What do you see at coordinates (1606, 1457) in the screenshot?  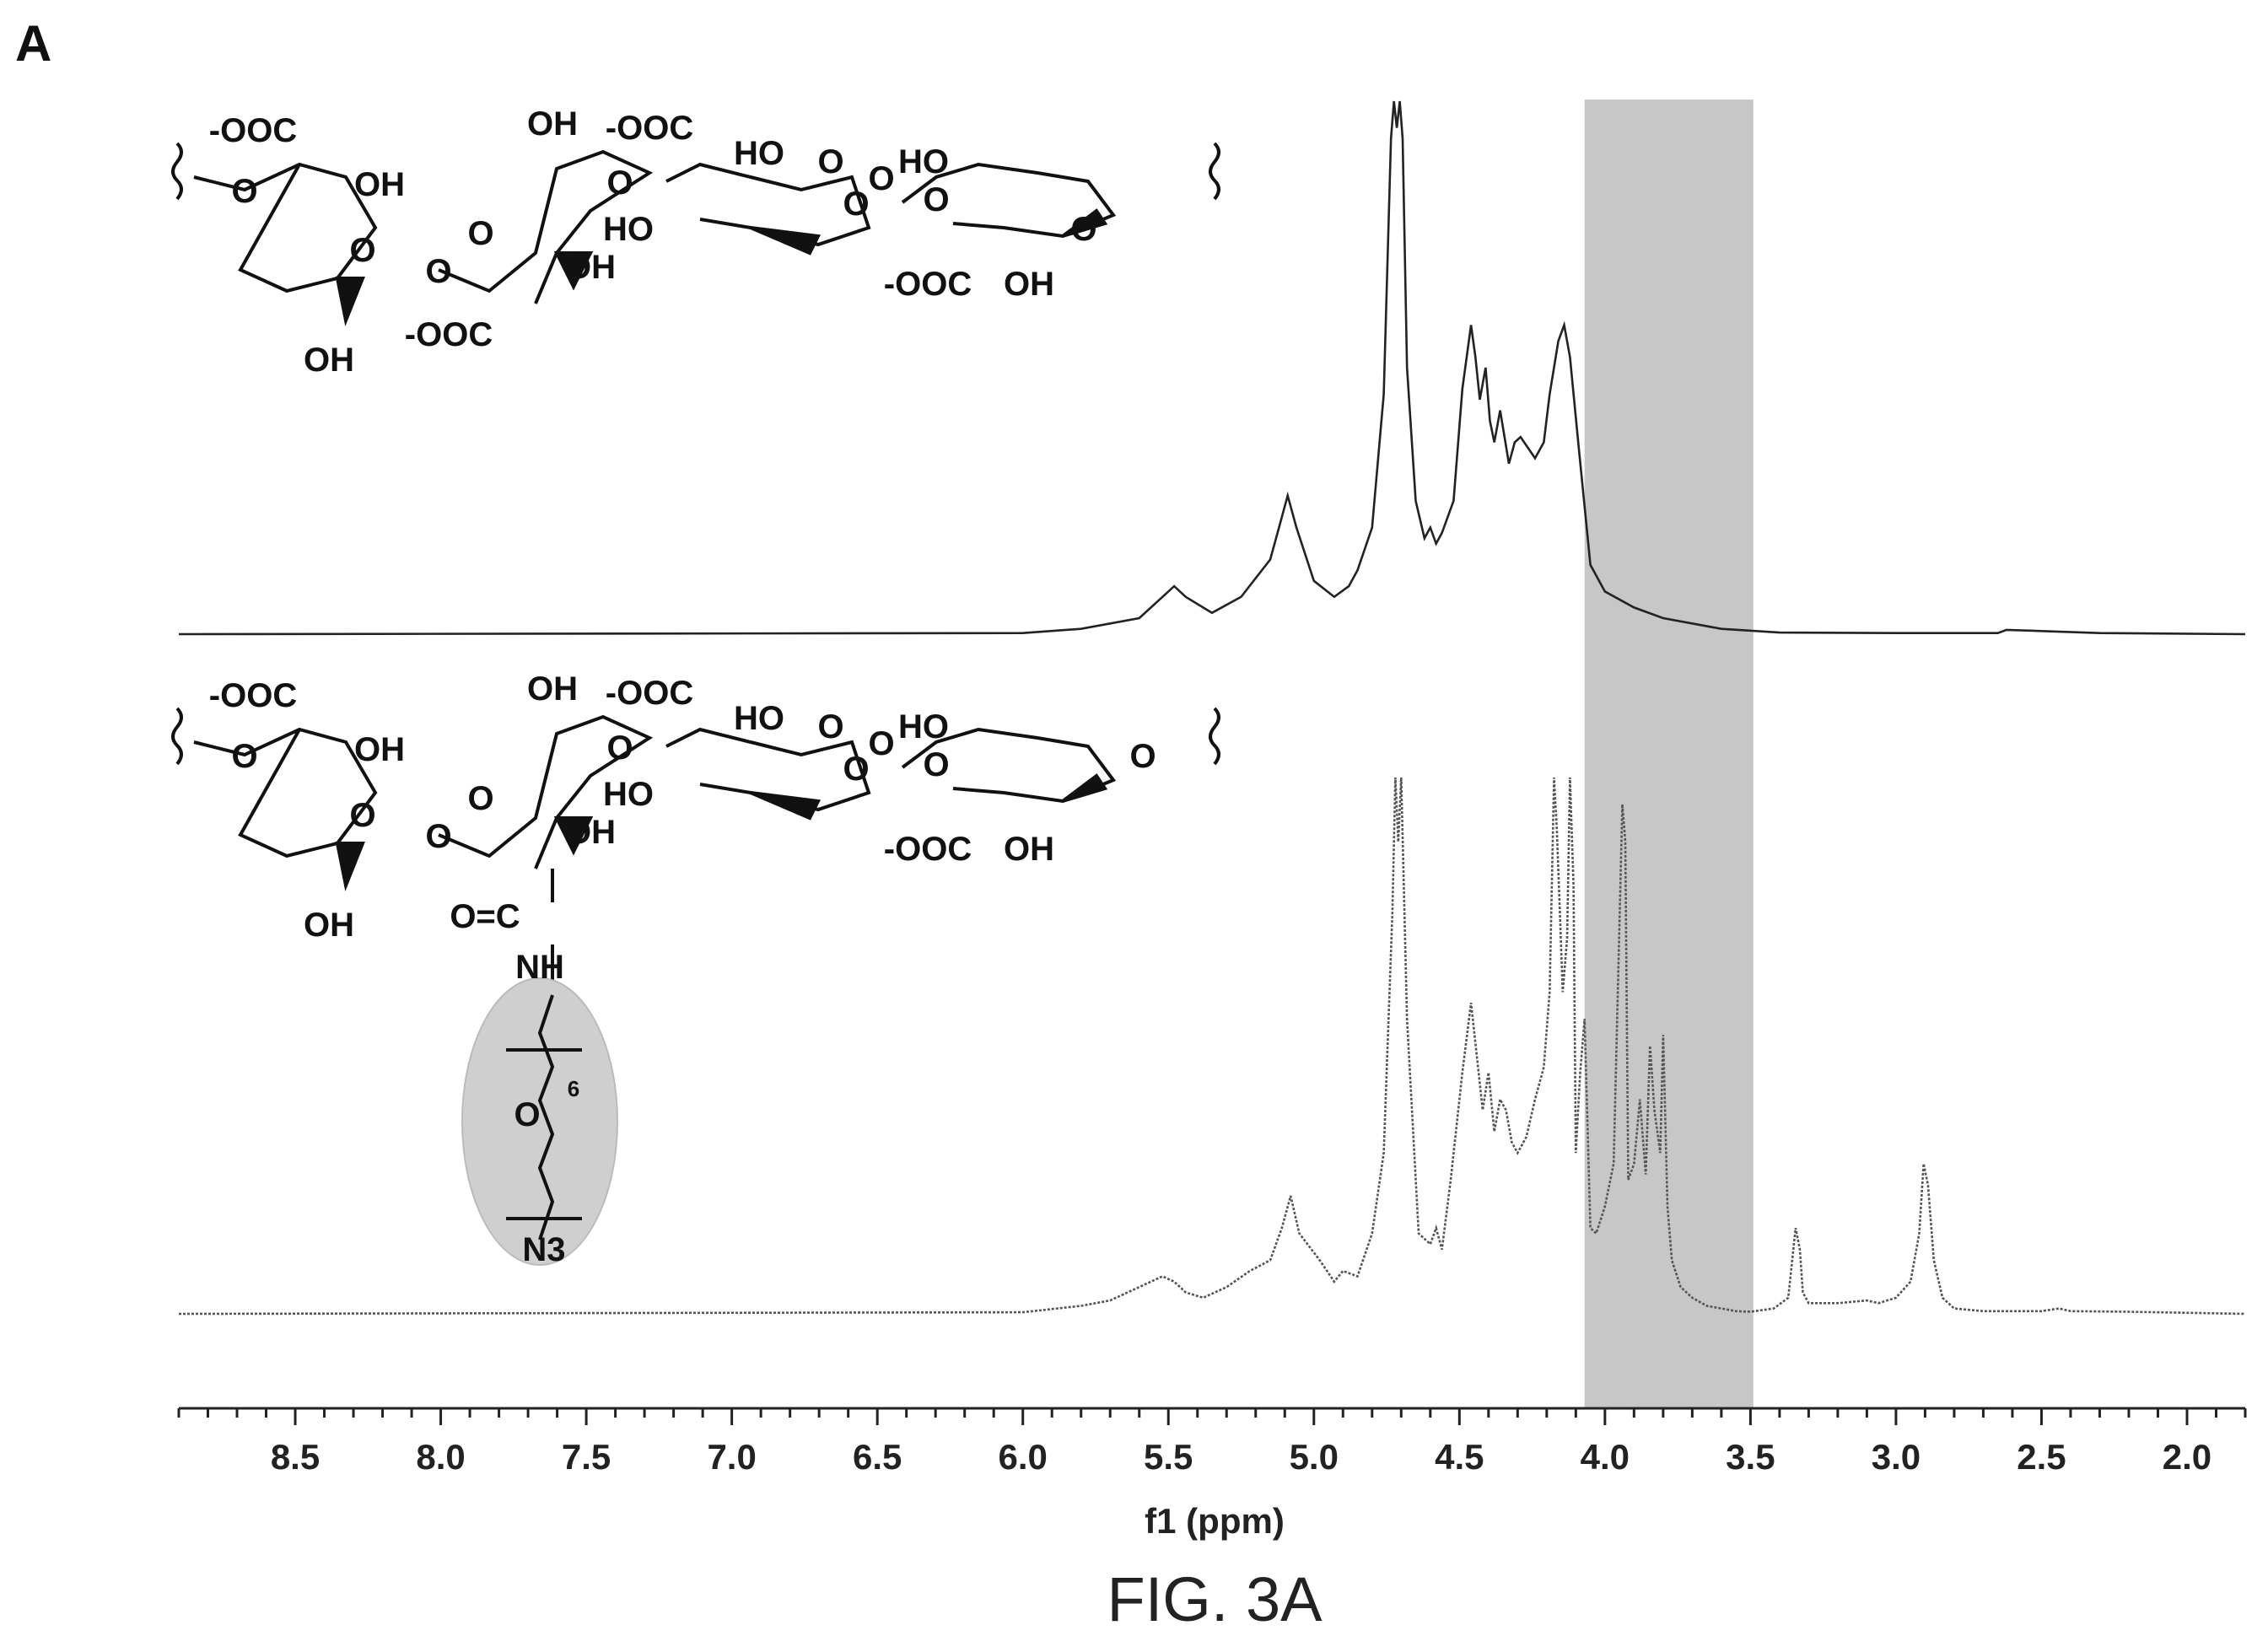 I see `x-tick-label: 4.0` at bounding box center [1606, 1457].